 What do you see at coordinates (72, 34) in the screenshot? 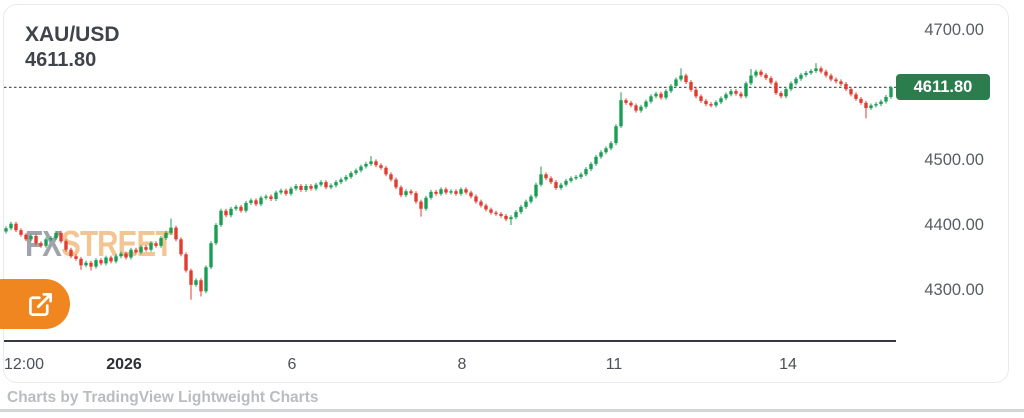
I see `symbol-title: XAU/USD` at bounding box center [72, 34].